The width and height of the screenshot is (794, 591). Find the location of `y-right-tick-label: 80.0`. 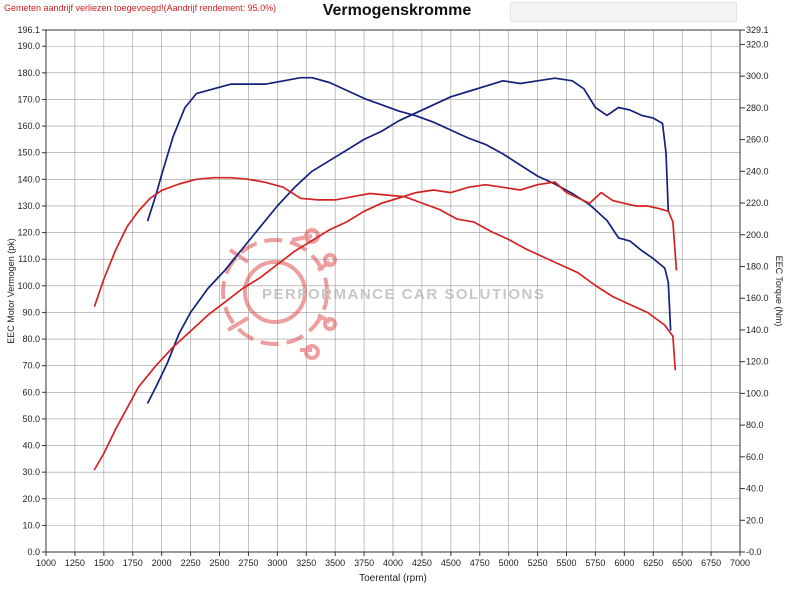

y-right-tick-label: 80.0 is located at coordinates (755, 425).